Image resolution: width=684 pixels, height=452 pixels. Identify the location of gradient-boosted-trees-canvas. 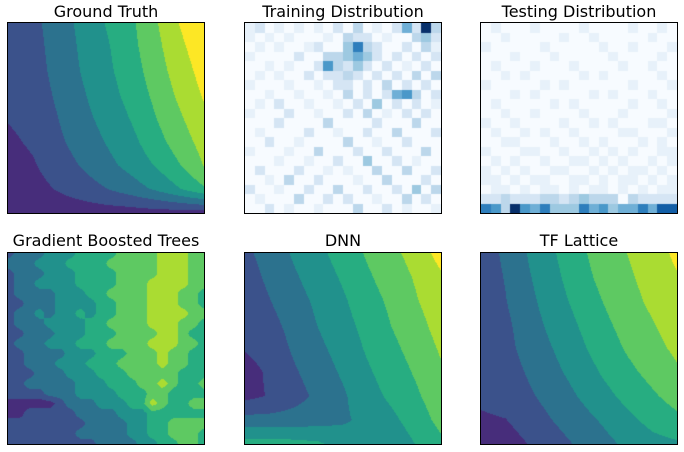
(106, 348).